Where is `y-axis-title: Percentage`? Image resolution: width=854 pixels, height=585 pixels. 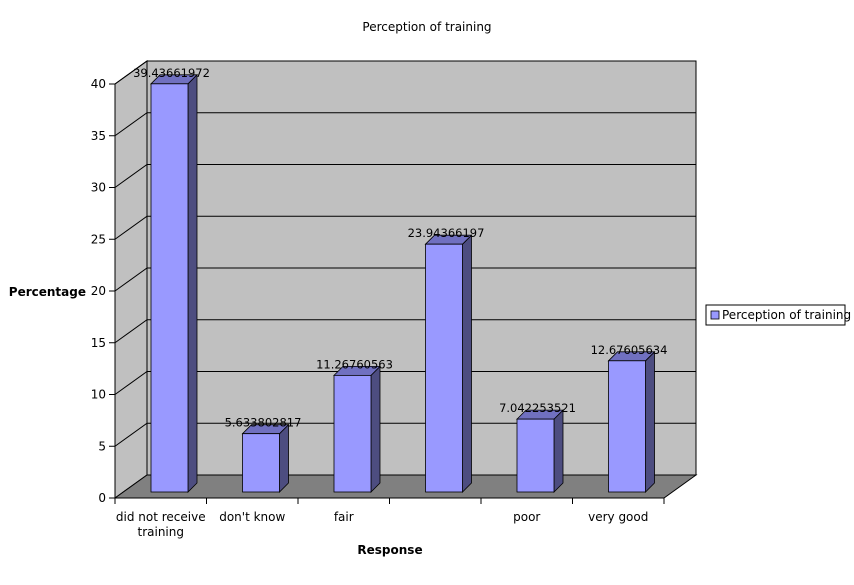
y-axis-title: Percentage is located at coordinates (47, 292).